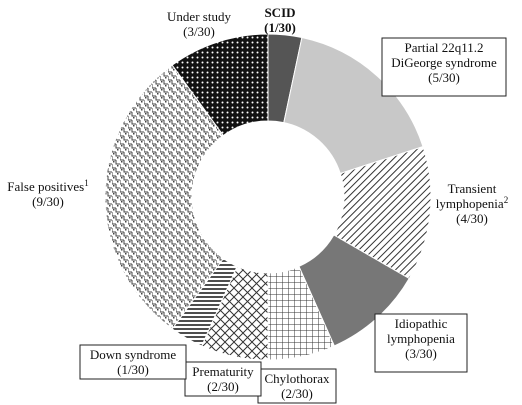 The width and height of the screenshot is (522, 405). I want to click on label-line: DiGeorge syndrome, so click(444, 62).